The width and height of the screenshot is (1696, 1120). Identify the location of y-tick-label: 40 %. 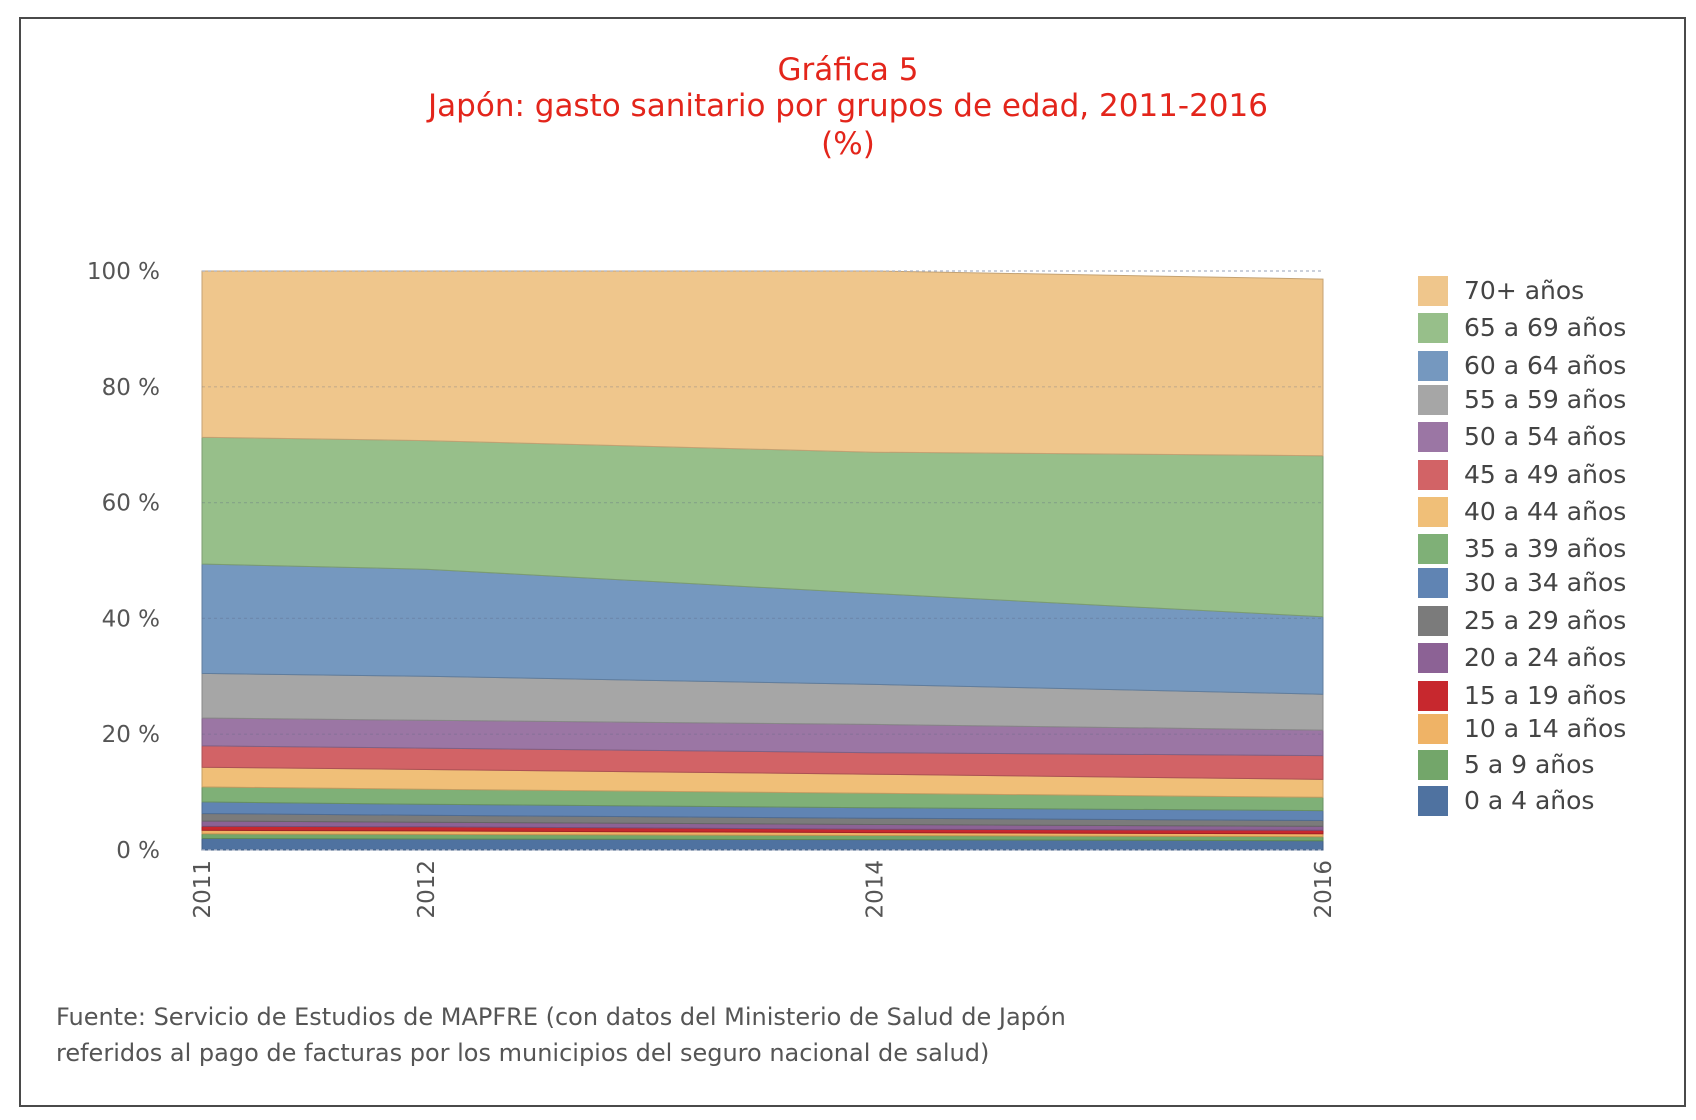
(131, 619).